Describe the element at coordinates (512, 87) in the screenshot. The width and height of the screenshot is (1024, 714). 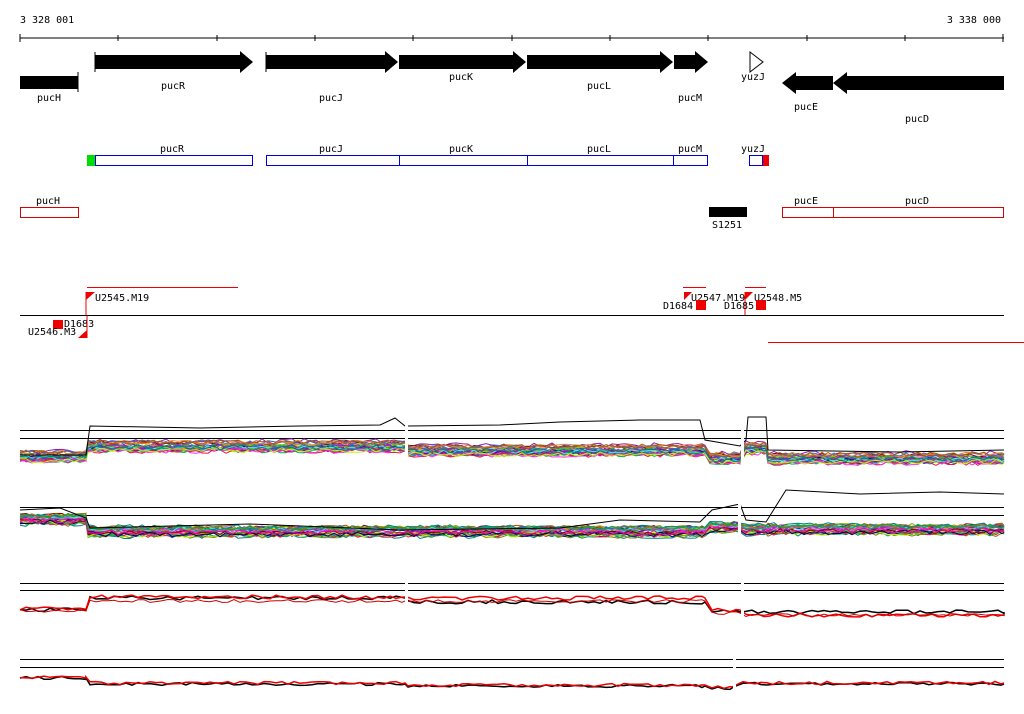
I see `gene-arrow-track: pucH pucR pucJ pucK pucL pucM yuzJ` at that location.